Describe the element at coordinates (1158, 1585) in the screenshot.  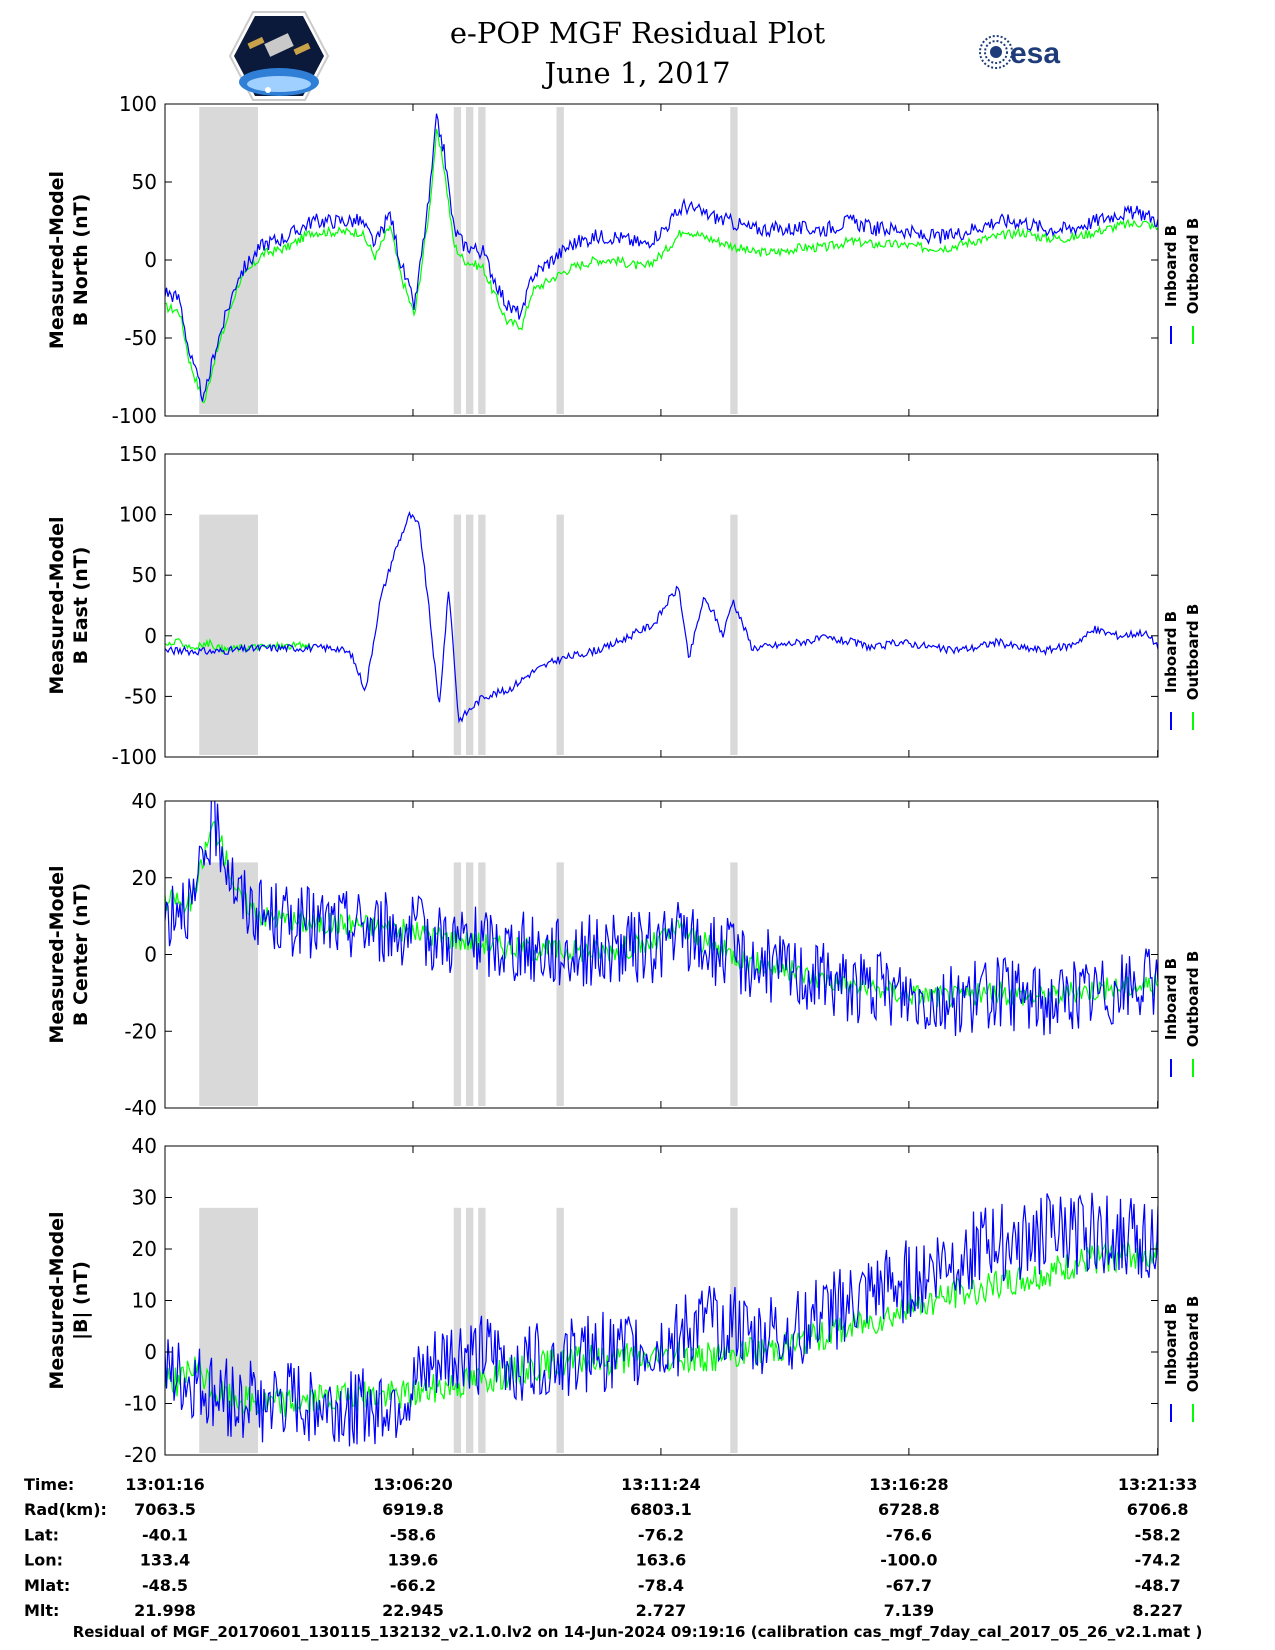
I see `info-row-value: -48.7` at that location.